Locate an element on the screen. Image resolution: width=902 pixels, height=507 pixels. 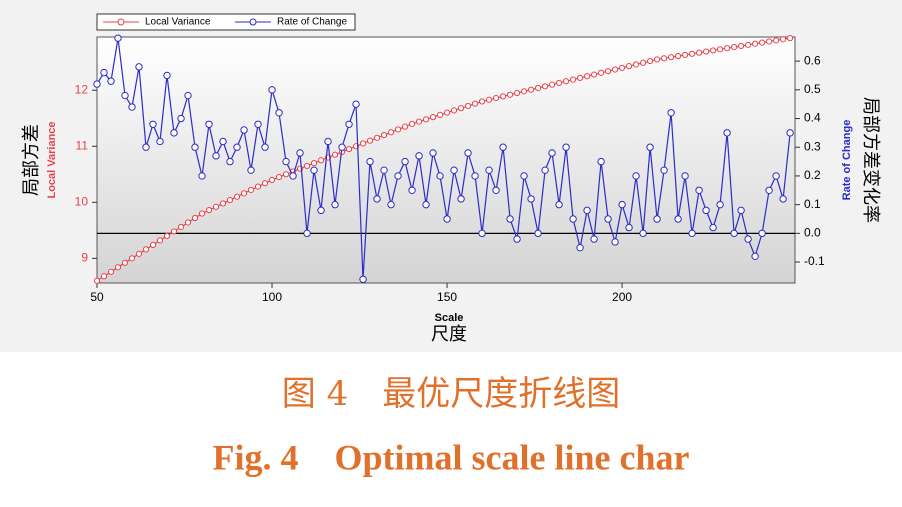
y2-tick-label: 0.6 is located at coordinates (812, 60).